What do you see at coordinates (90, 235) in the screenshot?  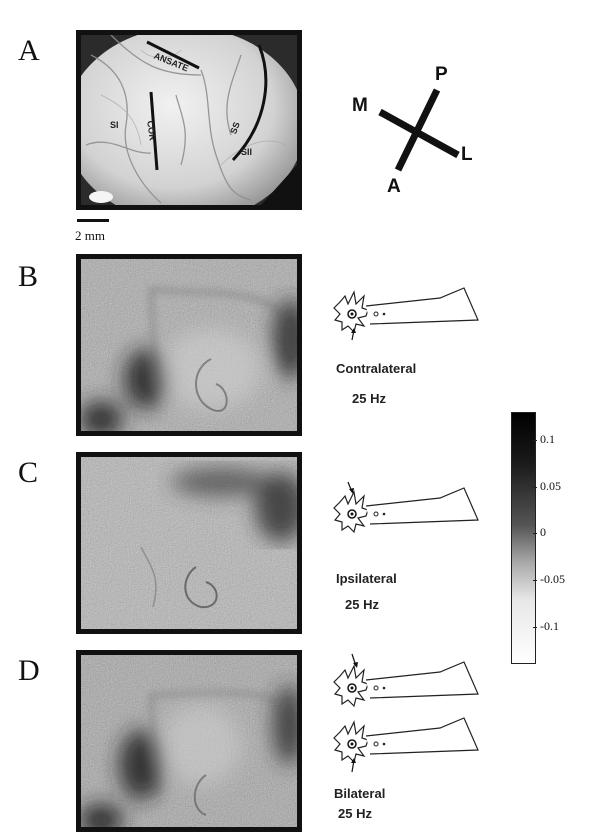 I see `scale-bar-label: 2 mm` at bounding box center [90, 235].